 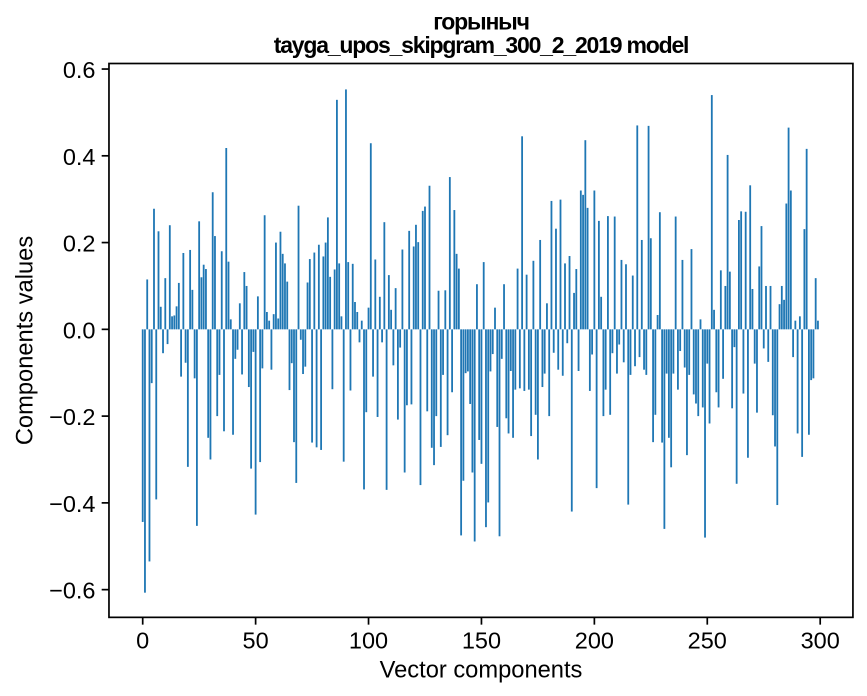 What do you see at coordinates (368, 640) in the screenshot?
I see `svg-text: 100` at bounding box center [368, 640].